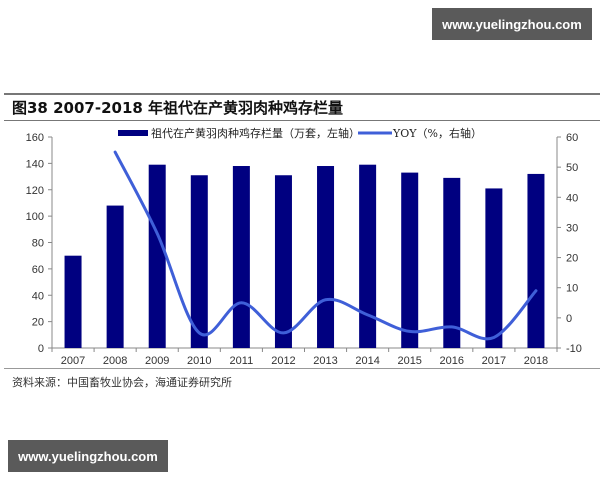 The image size is (600, 480). I want to click on right-tick-label: 20, so click(572, 259).